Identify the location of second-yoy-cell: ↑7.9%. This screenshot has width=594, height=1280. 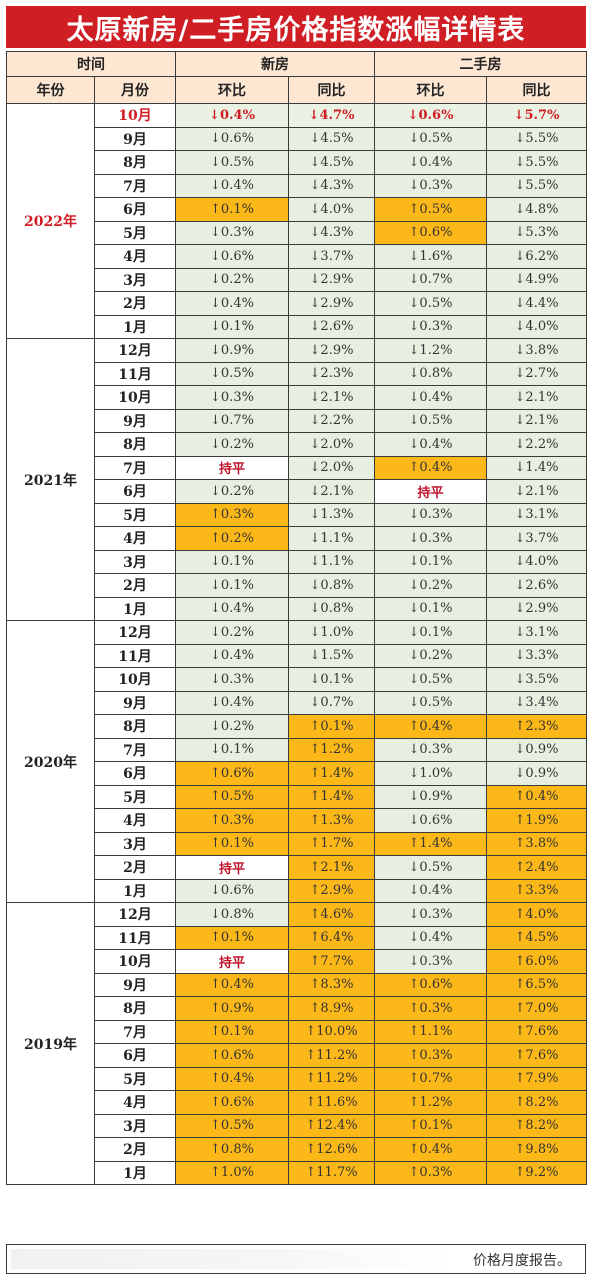
(536, 1078).